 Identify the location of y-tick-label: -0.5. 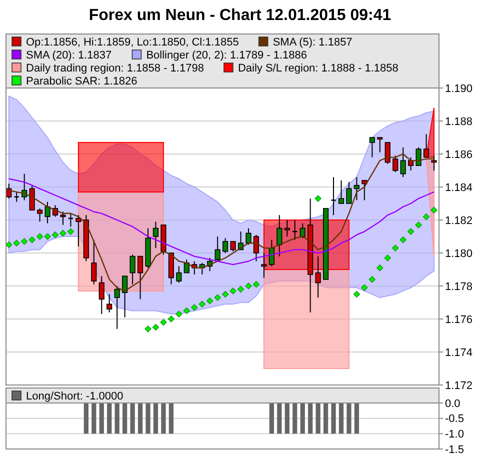
(454, 419).